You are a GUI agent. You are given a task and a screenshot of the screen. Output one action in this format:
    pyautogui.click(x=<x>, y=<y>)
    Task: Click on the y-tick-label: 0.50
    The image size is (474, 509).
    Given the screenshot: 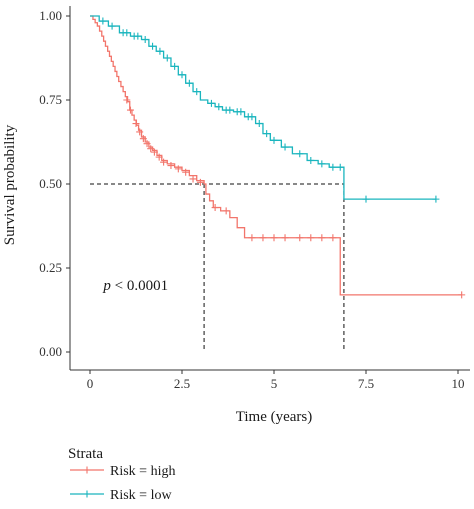 What is the action you would take?
    pyautogui.click(x=50, y=183)
    